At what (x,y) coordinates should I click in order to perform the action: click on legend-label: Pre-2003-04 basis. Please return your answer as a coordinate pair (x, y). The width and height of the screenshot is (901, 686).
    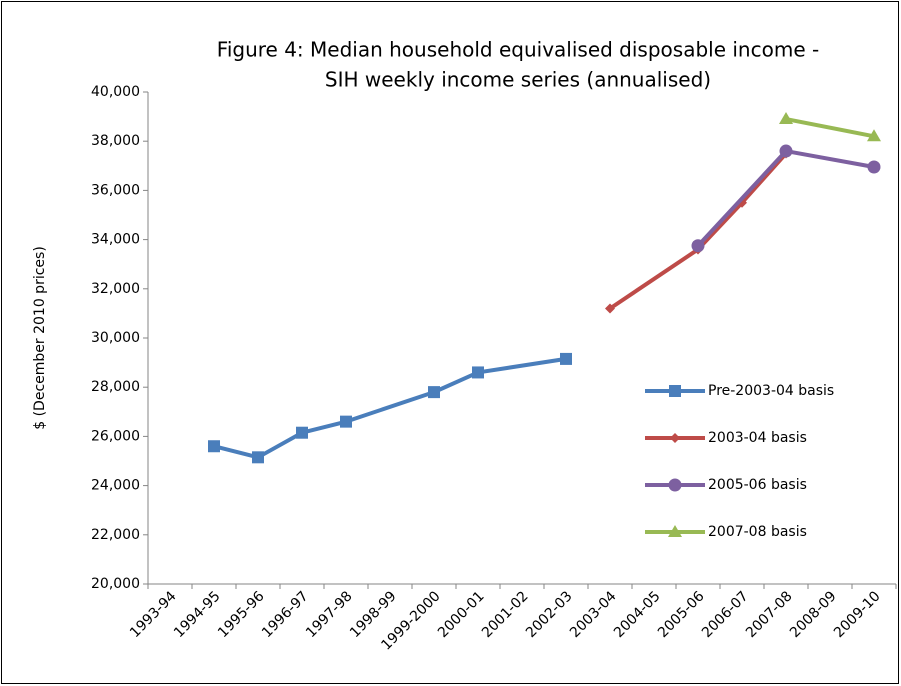
    Looking at the image, I should click on (771, 391).